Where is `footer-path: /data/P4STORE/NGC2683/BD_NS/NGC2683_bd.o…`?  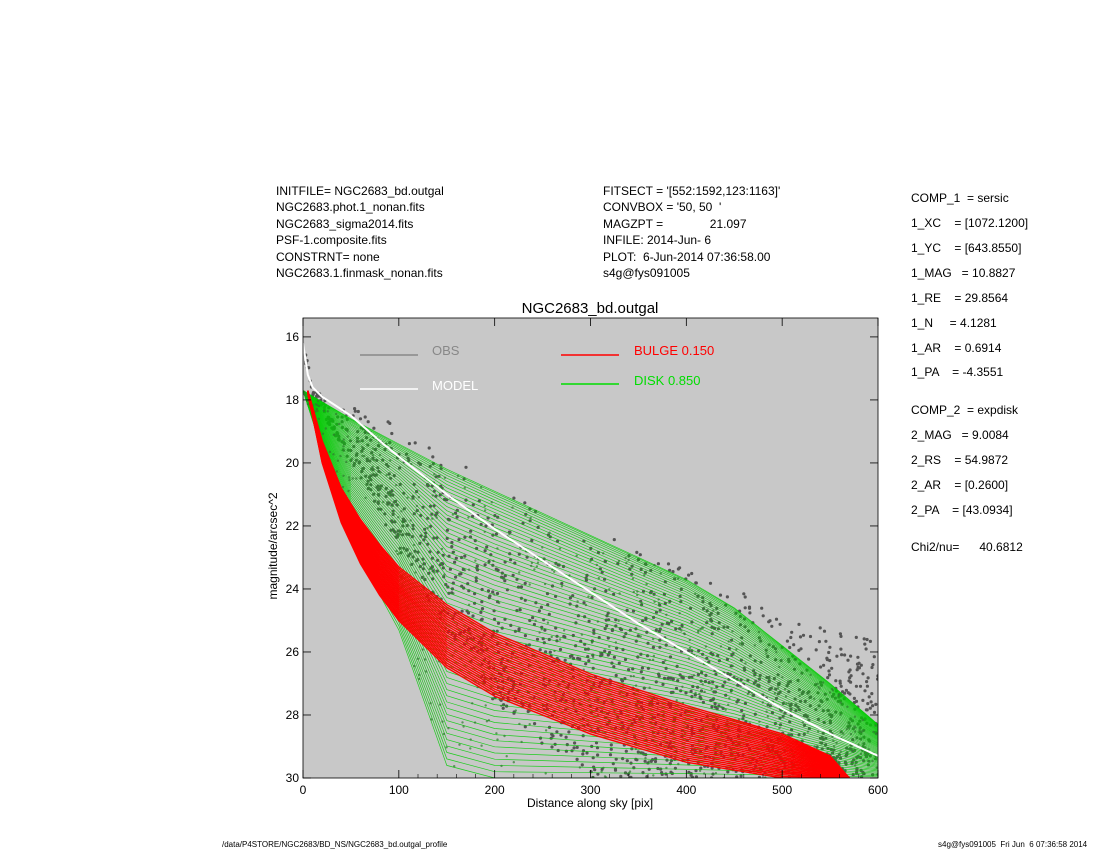
footer-path: /data/P4STORE/NGC2683/BD_NS/NGC2683_bd.o… is located at coordinates (335, 844).